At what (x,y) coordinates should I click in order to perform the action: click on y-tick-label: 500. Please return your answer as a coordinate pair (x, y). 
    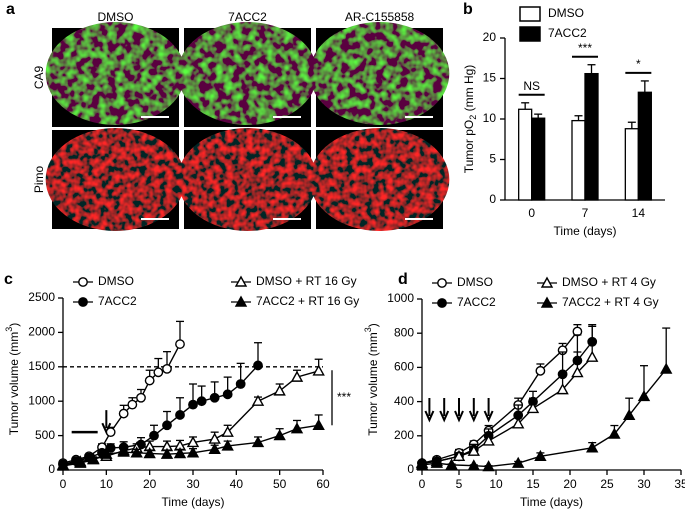
    Looking at the image, I should click on (45, 435).